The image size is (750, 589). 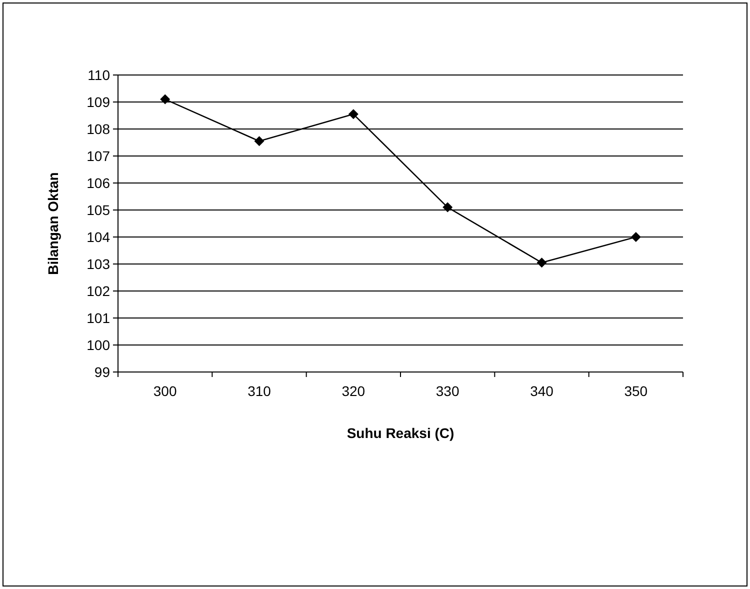 What do you see at coordinates (98, 102) in the screenshot?
I see `y-tick-label: 109` at bounding box center [98, 102].